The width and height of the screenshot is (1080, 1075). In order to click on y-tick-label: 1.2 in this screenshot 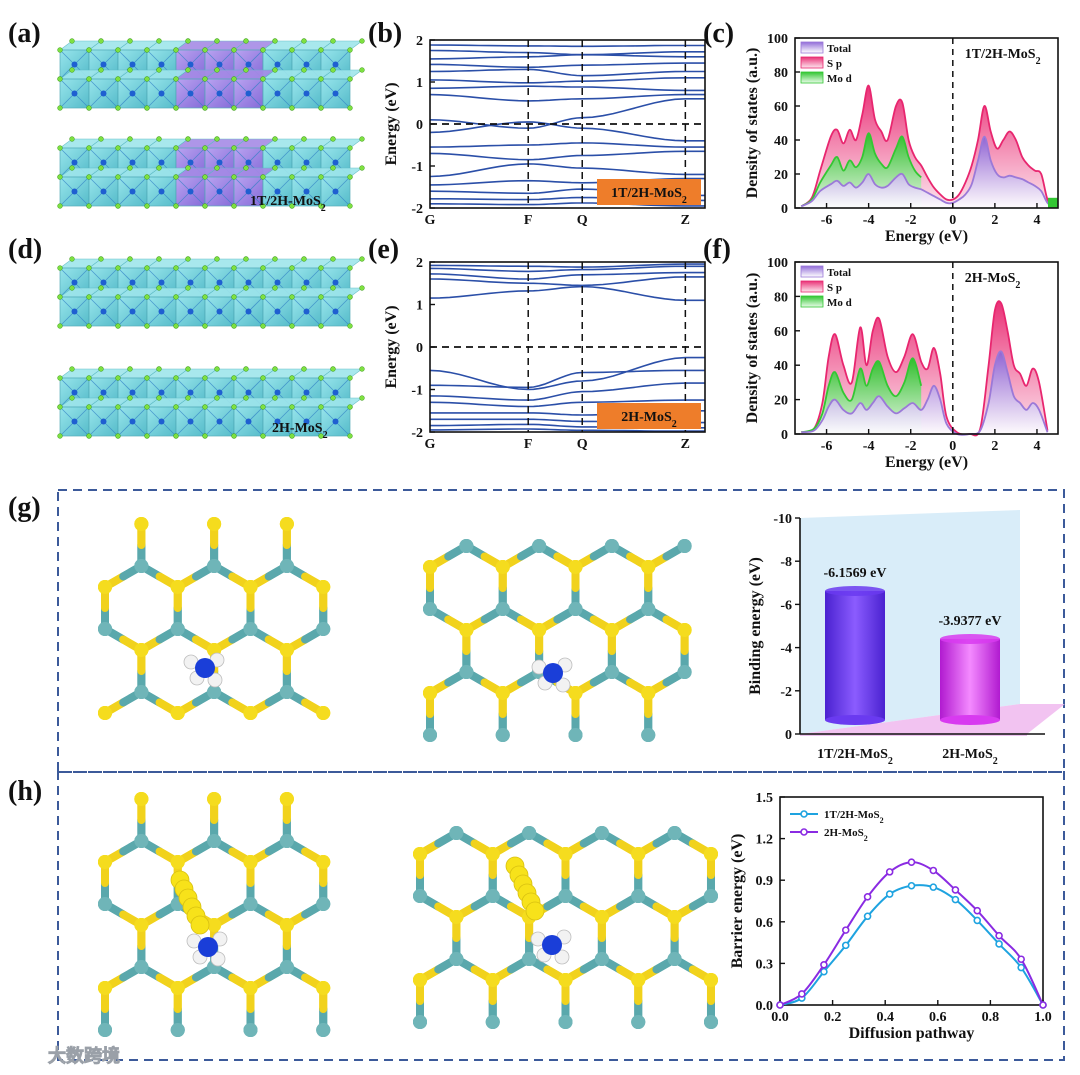, I will do `click(765, 840)`.